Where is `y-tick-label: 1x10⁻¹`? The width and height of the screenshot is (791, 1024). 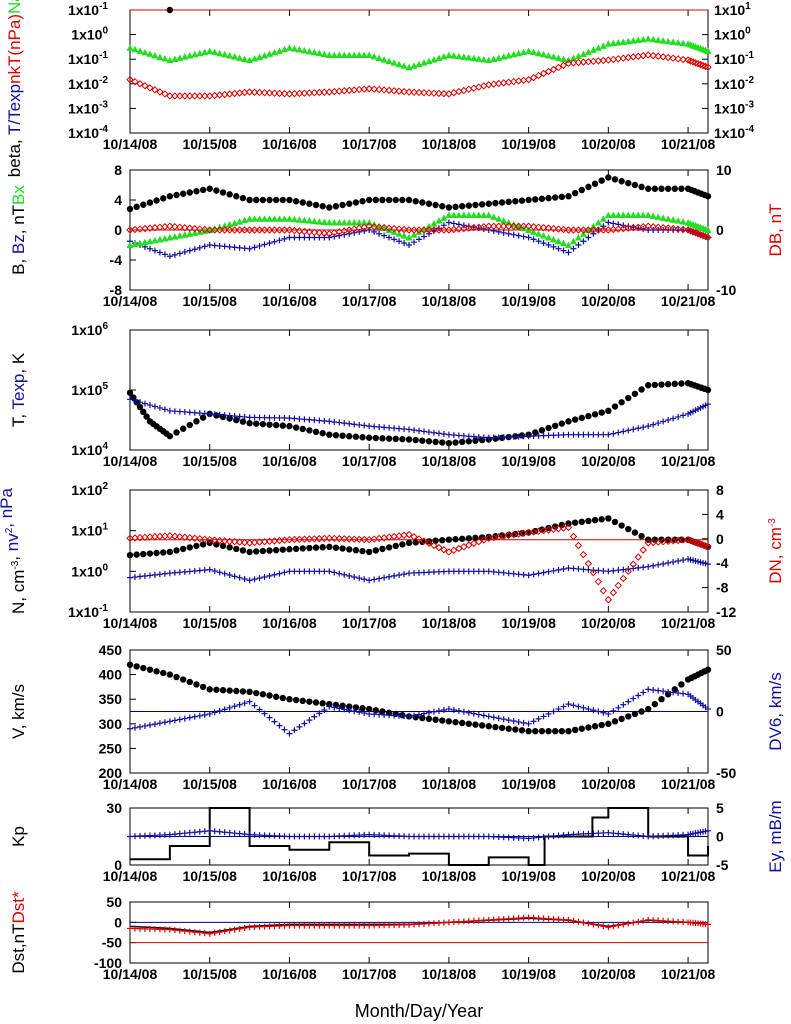 y-tick-label: 1x10⁻¹ is located at coordinates (88, 9).